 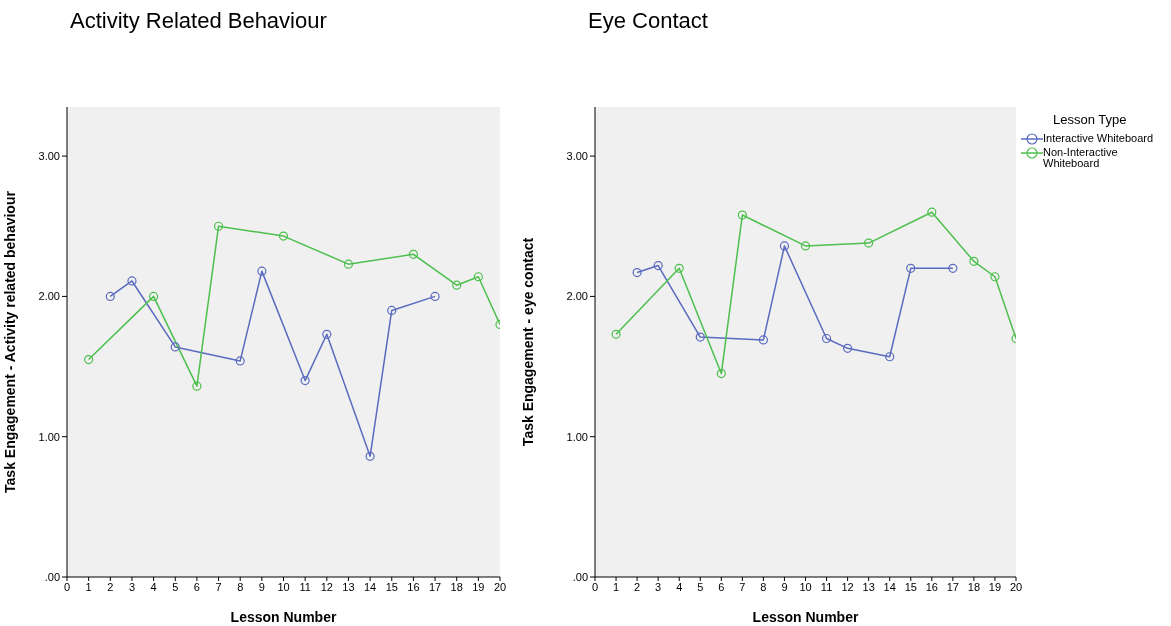 What do you see at coordinates (9, 341) in the screenshot?
I see `y-axis-title: Task Engagement - Activity related behaviour` at bounding box center [9, 341].